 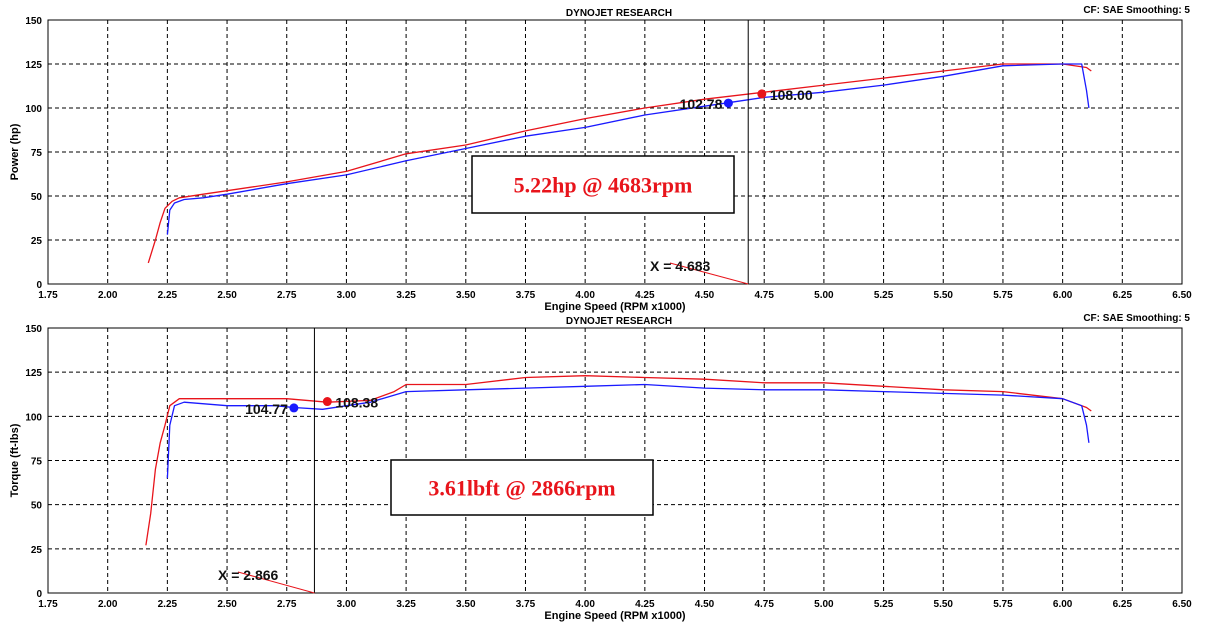 I want to click on blue-marker-value: 102.78, so click(x=701, y=104).